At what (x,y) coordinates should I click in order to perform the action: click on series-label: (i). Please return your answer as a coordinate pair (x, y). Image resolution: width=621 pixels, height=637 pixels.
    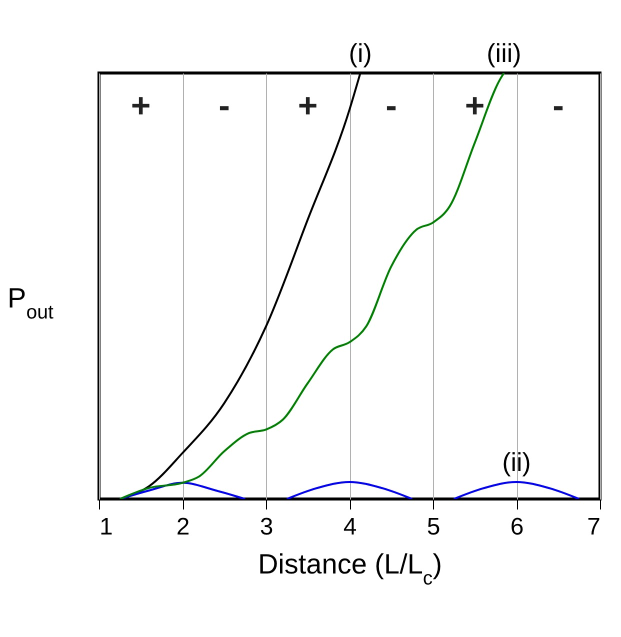
    Looking at the image, I should click on (360, 53).